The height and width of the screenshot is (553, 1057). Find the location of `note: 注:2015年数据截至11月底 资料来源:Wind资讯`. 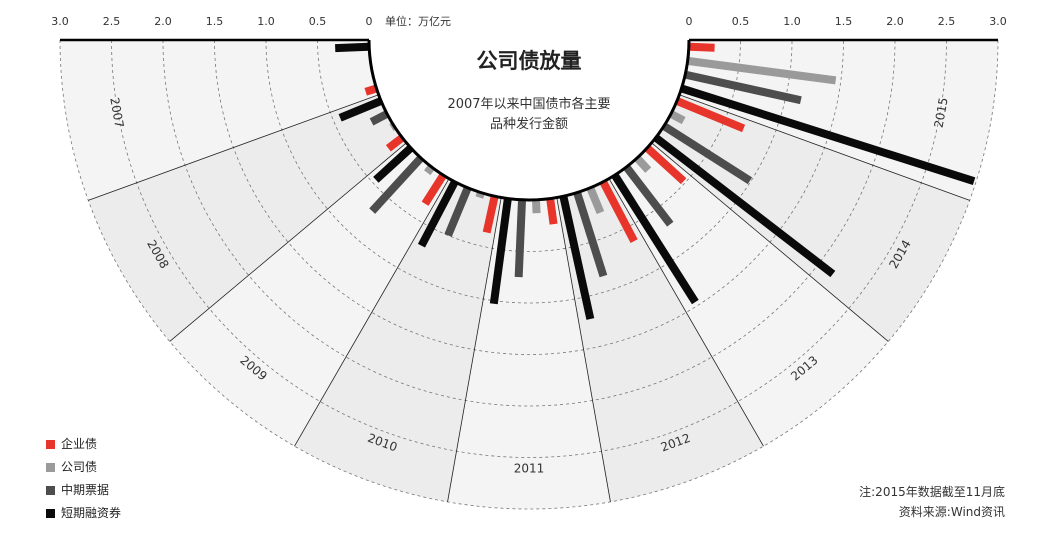

note: 注:2015年数据截至11月底 资料来源:Wind资讯 is located at coordinates (932, 502).